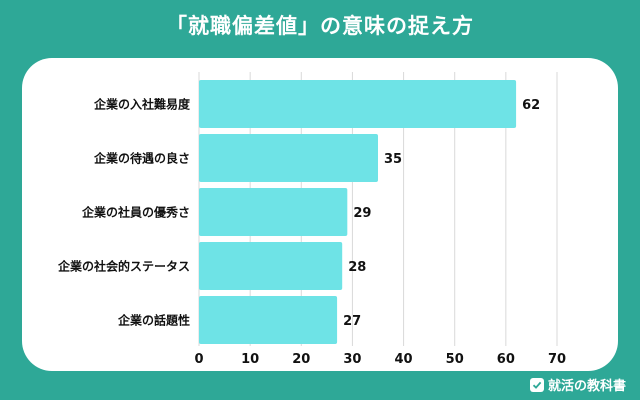 This screenshot has width=640, height=400. I want to click on book-check-icon, so click(536, 384).